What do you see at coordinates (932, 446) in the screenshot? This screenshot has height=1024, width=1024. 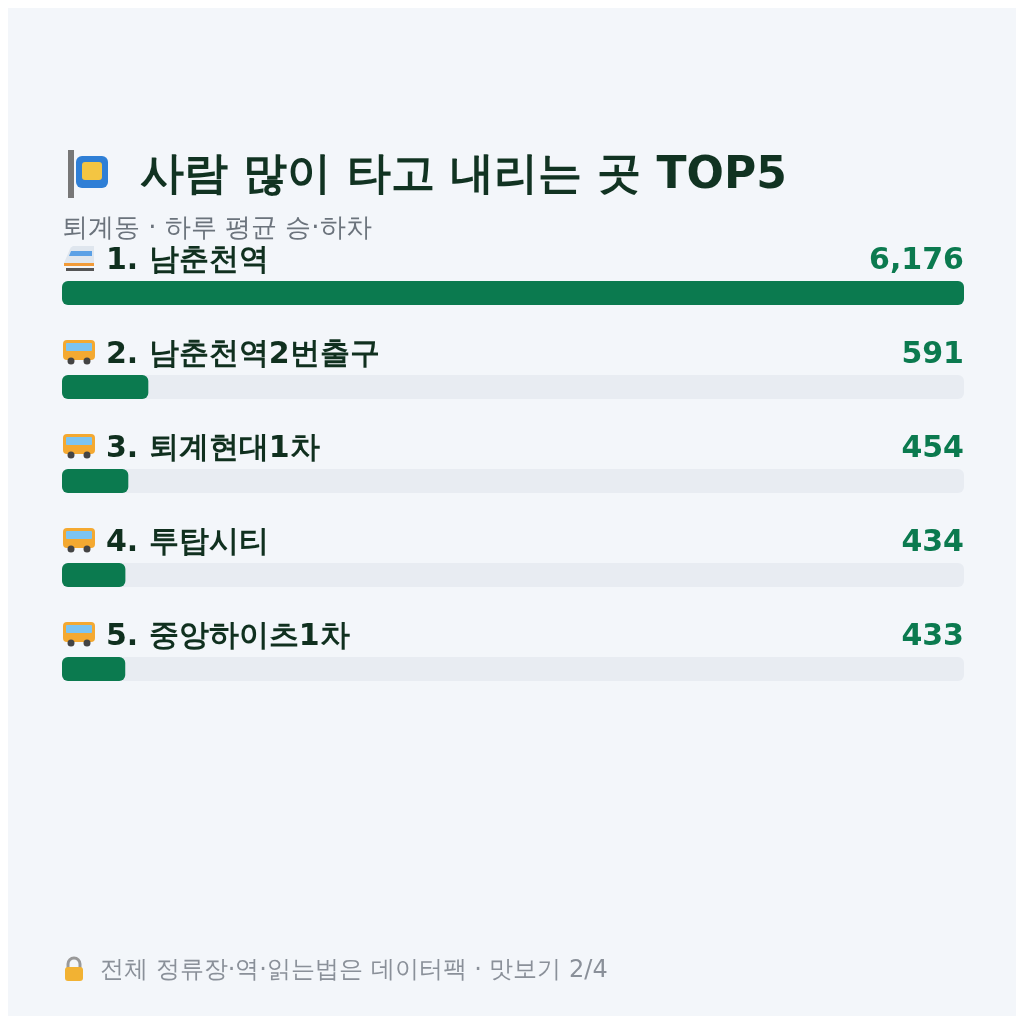 I see `data-label: 454` at bounding box center [932, 446].